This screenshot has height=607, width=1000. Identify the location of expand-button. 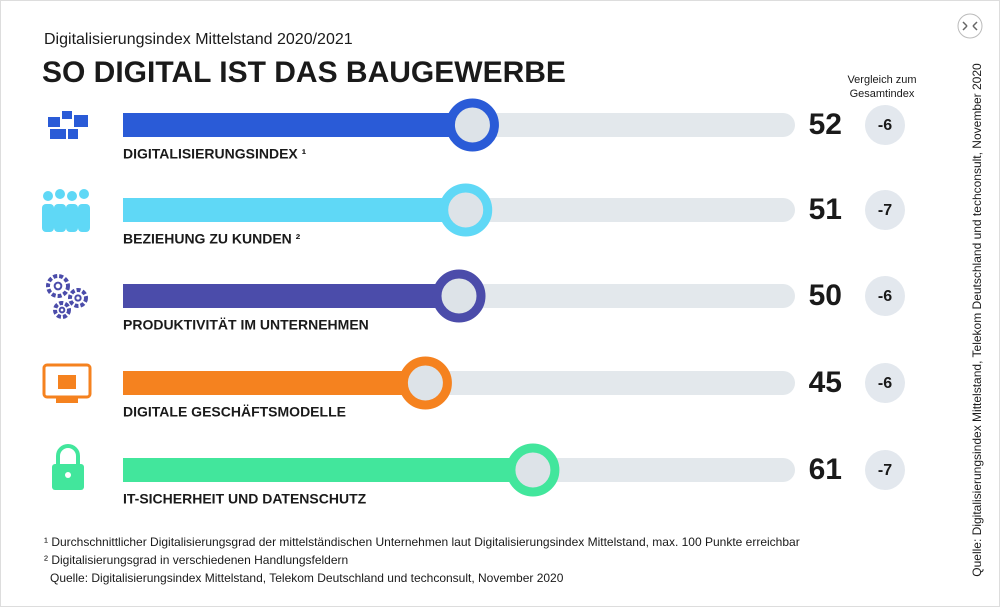
(970, 26).